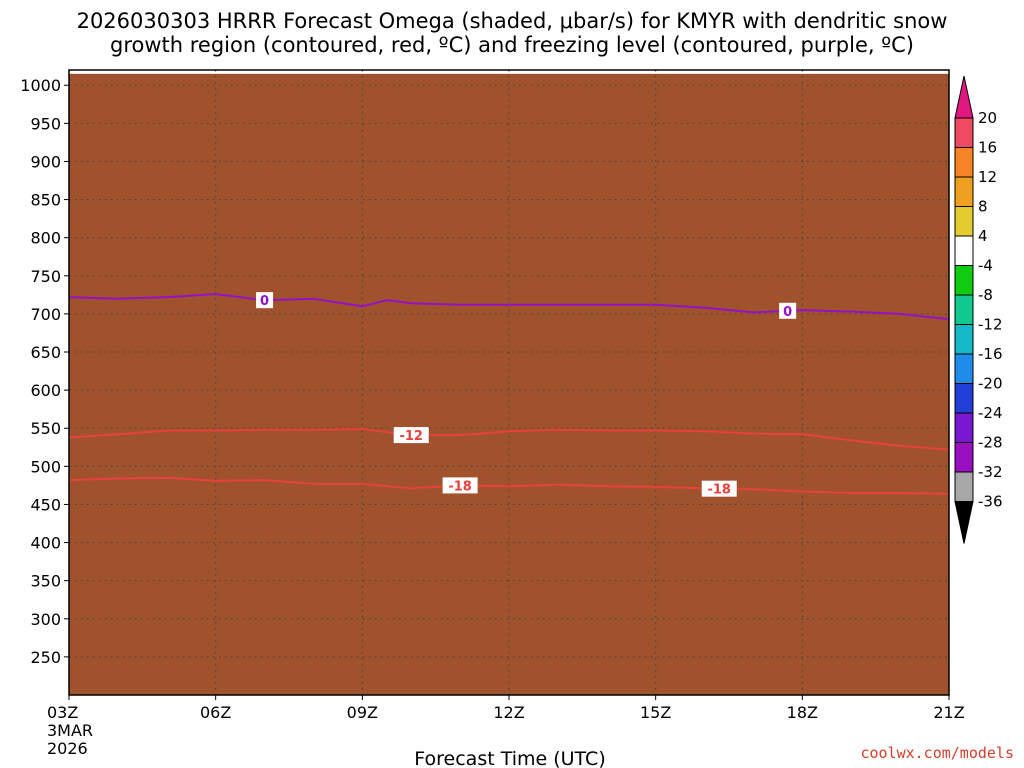  Describe the element at coordinates (45, 466) in the screenshot. I see `y-tick-label: 500` at that location.